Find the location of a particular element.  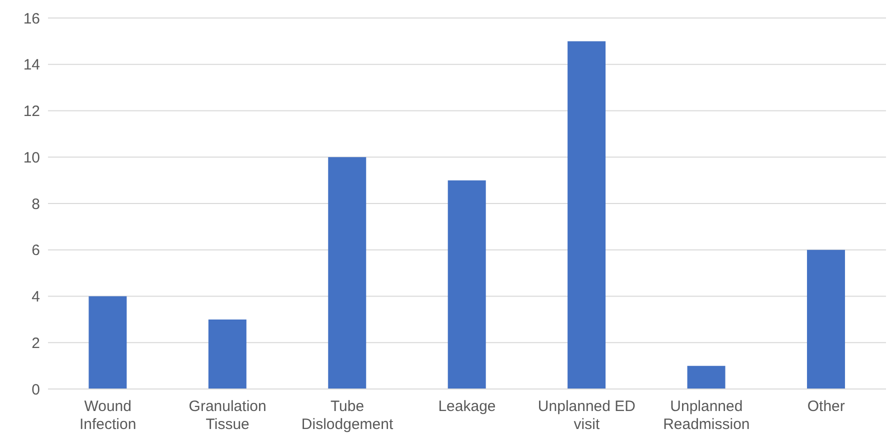

x-tick-label: Unplanned ED visit is located at coordinates (587, 415).